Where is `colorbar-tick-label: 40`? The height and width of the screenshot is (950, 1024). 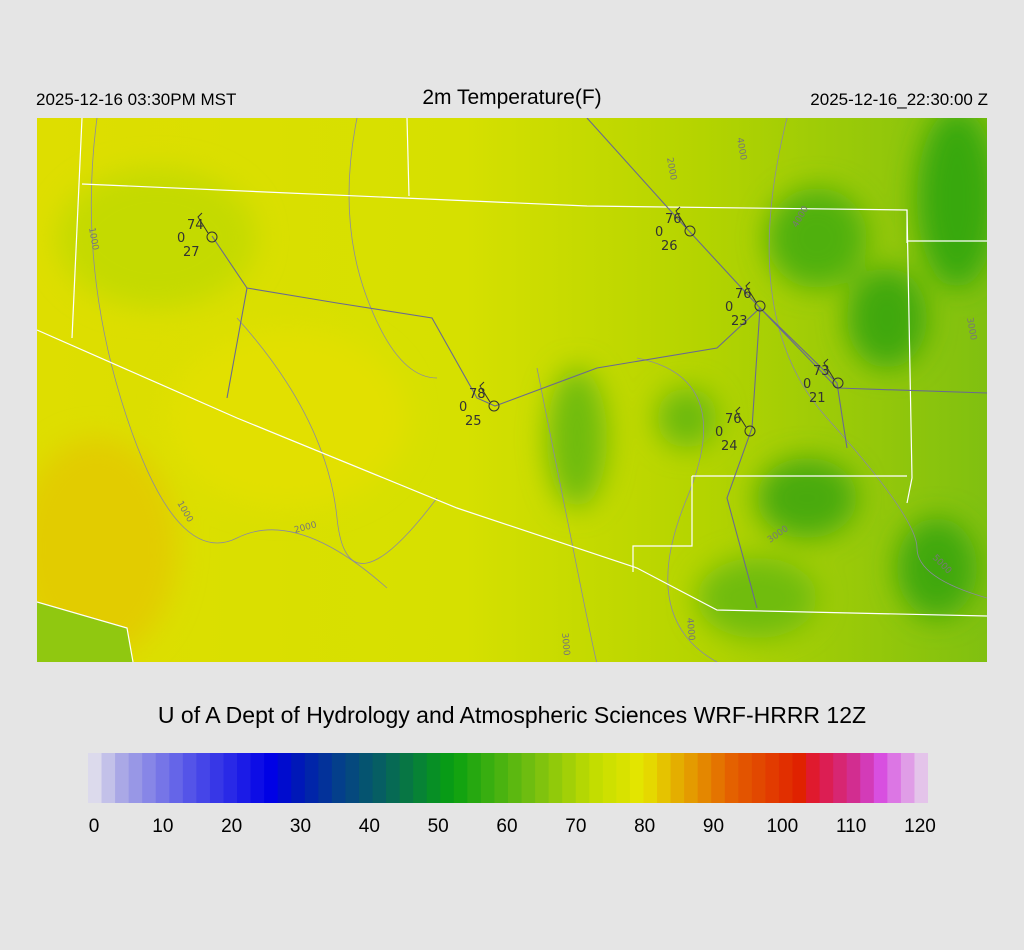
colorbar-tick-label: 40 is located at coordinates (369, 826).